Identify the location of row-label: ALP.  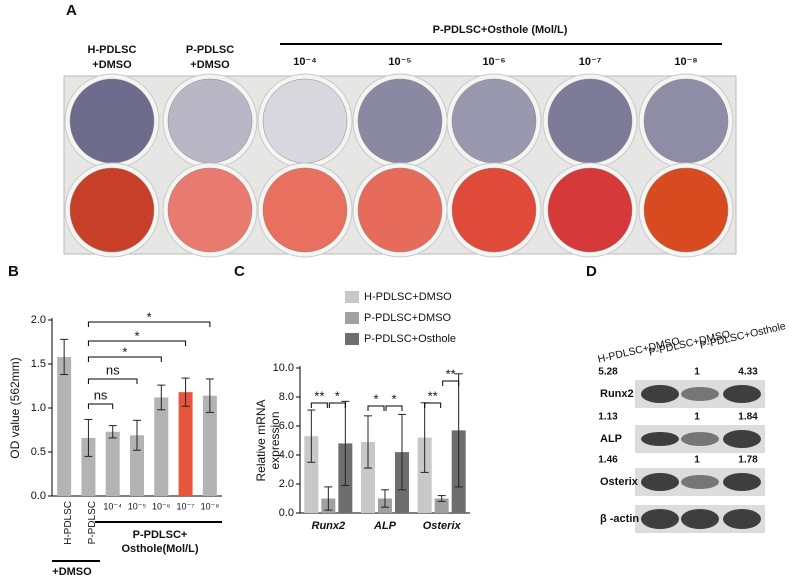
(611, 439).